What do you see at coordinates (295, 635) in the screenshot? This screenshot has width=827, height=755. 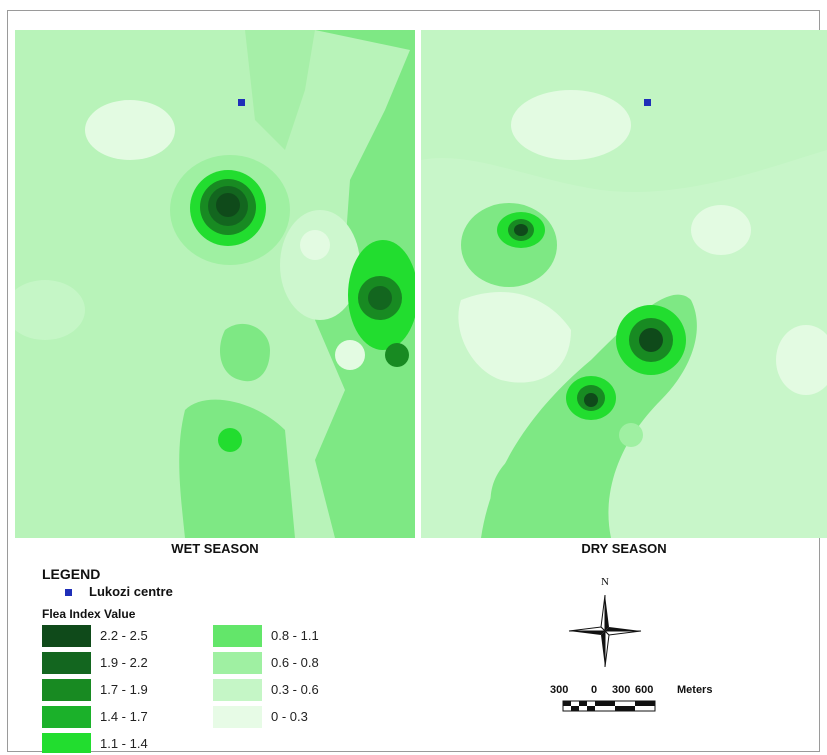 I see `legend-label: 0.8 - 1.1` at bounding box center [295, 635].